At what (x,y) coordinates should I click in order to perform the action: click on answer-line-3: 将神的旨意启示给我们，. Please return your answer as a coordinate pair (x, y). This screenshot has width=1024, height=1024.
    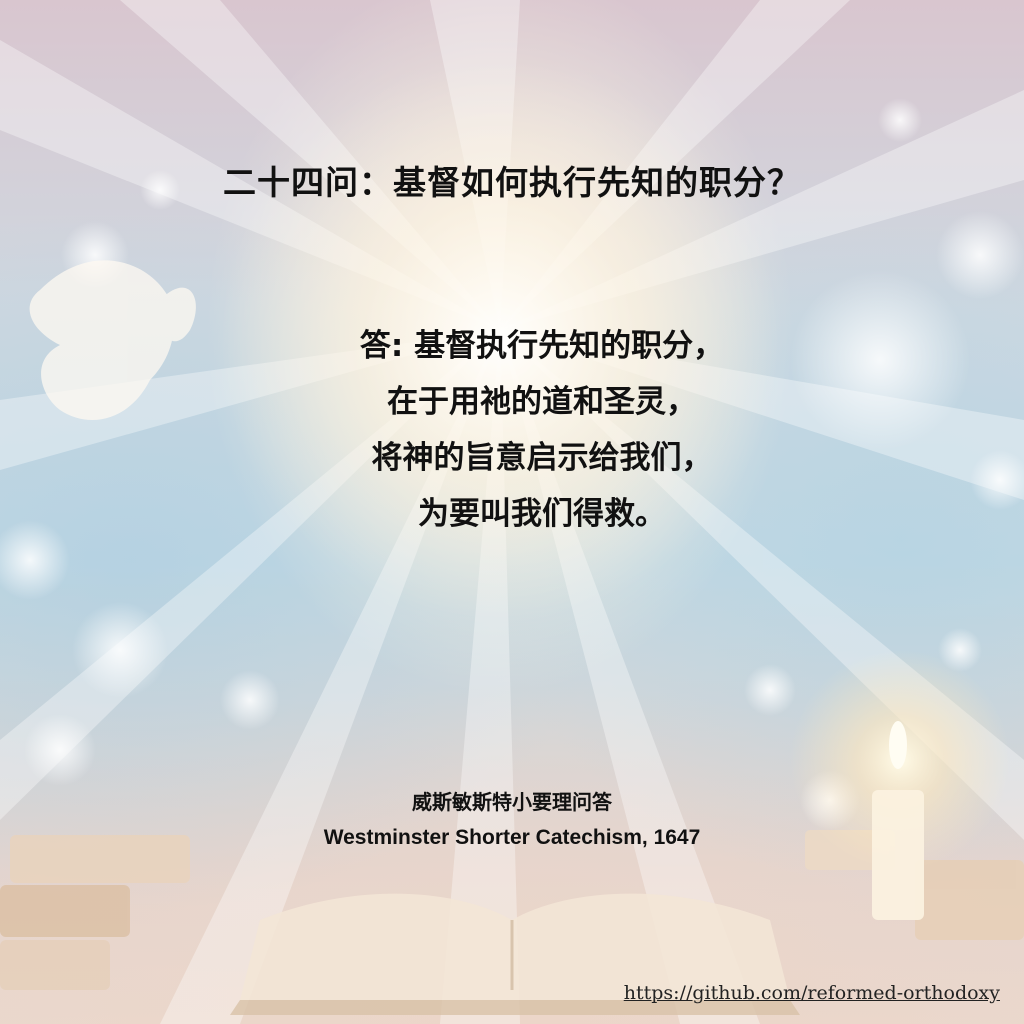
    Looking at the image, I should click on (542, 458).